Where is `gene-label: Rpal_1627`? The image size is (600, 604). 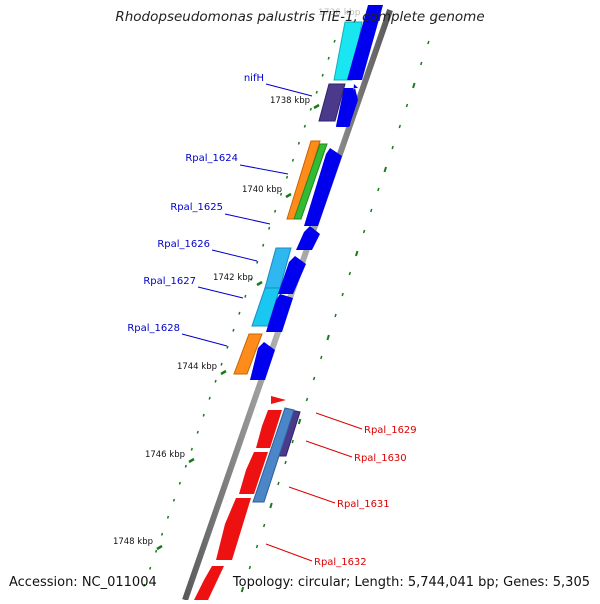 gene-label: Rpal_1627 is located at coordinates (169, 281).